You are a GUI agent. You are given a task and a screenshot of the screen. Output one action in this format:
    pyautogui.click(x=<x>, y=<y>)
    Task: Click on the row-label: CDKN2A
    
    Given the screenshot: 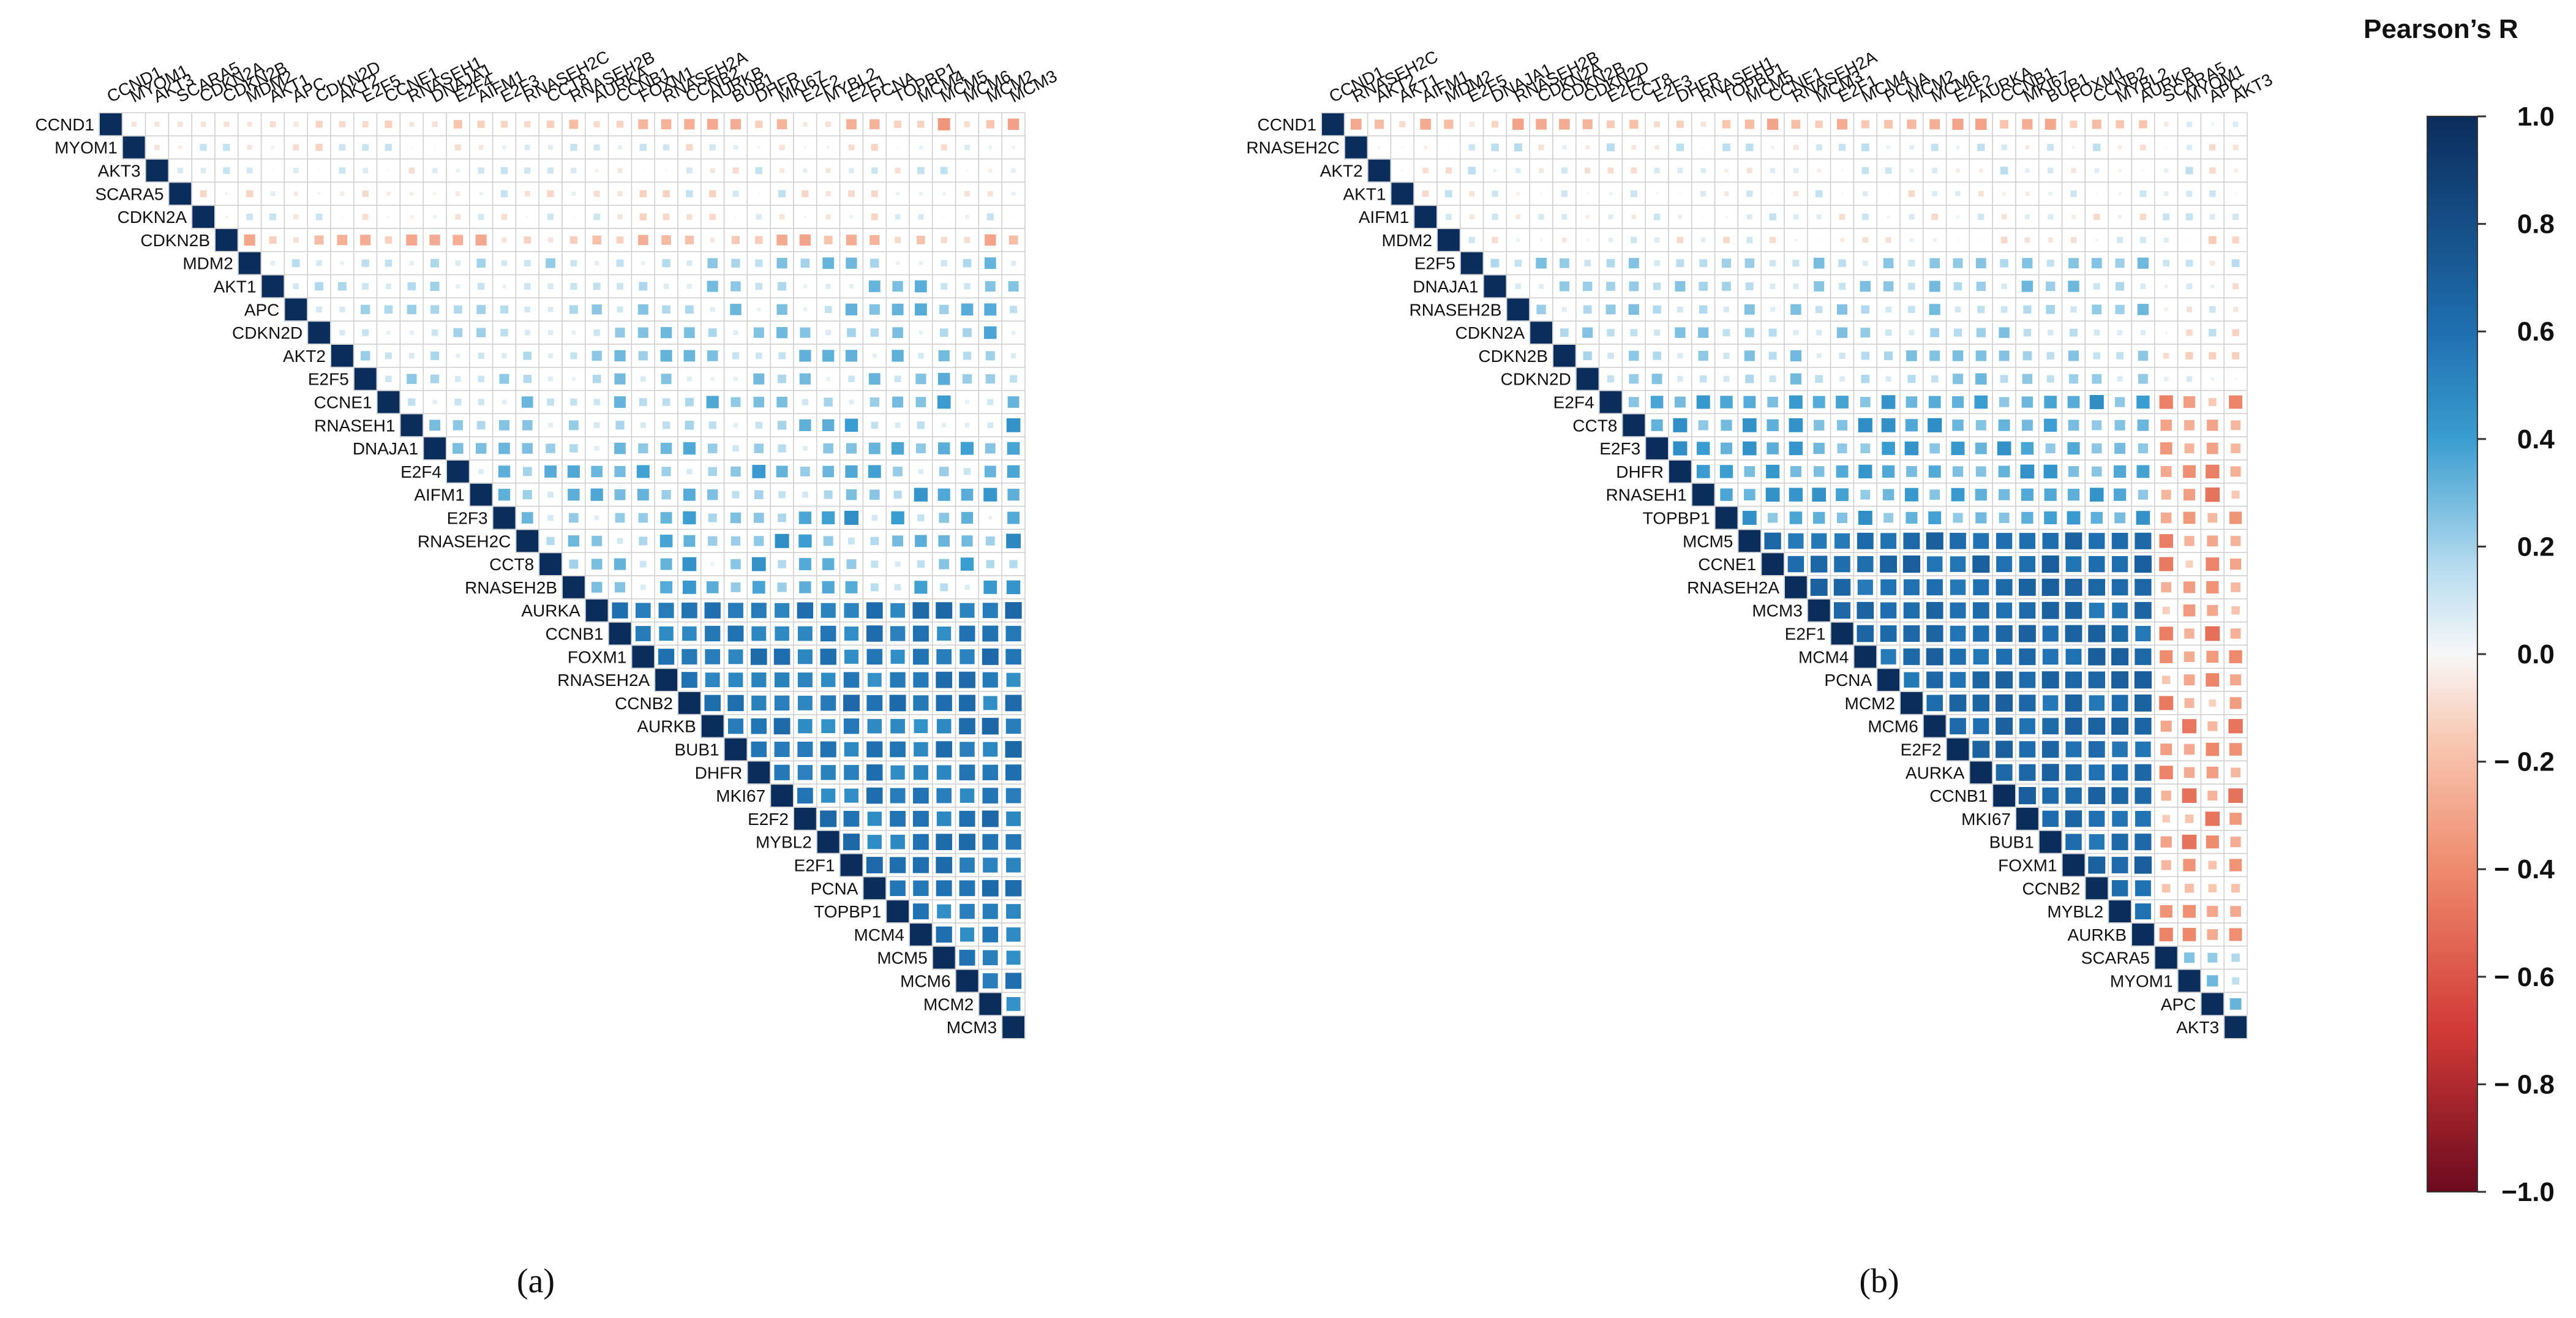 What is the action you would take?
    pyautogui.click(x=1490, y=332)
    